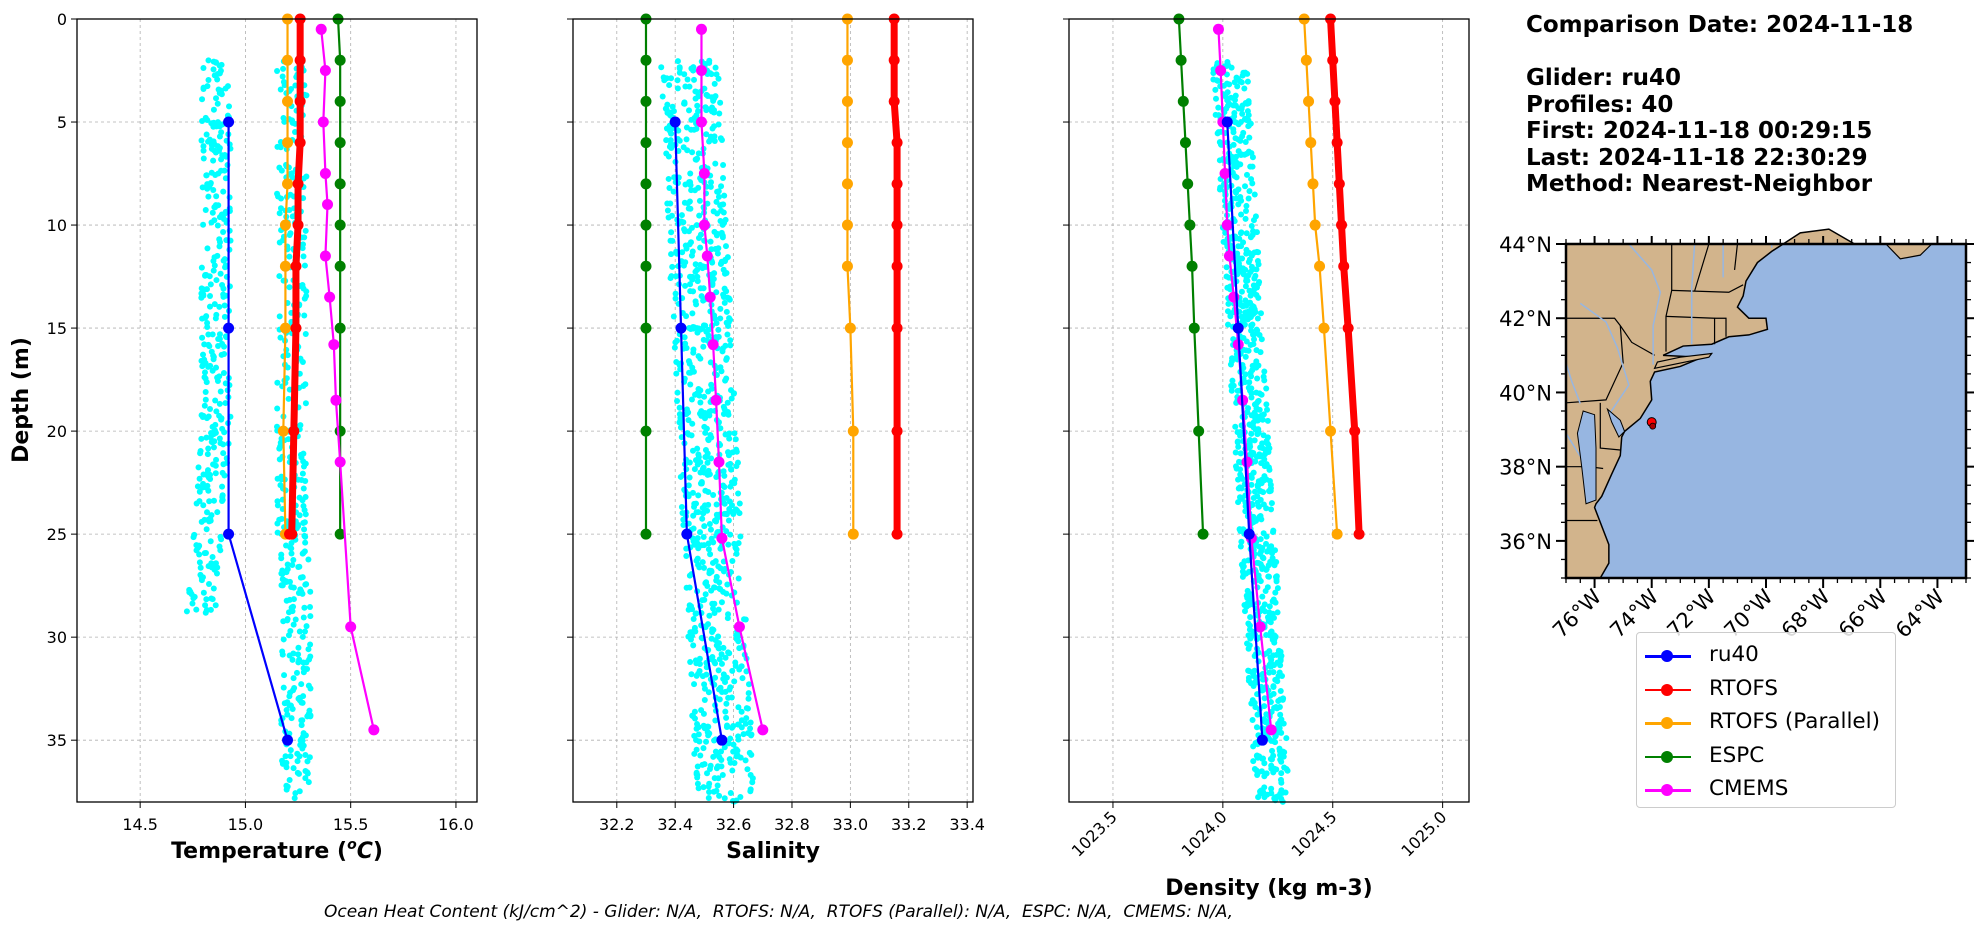 Image resolution: width=1979 pixels, height=934 pixels. Describe the element at coordinates (1653, 426) in the screenshot. I see `glider-location-marker` at that location.